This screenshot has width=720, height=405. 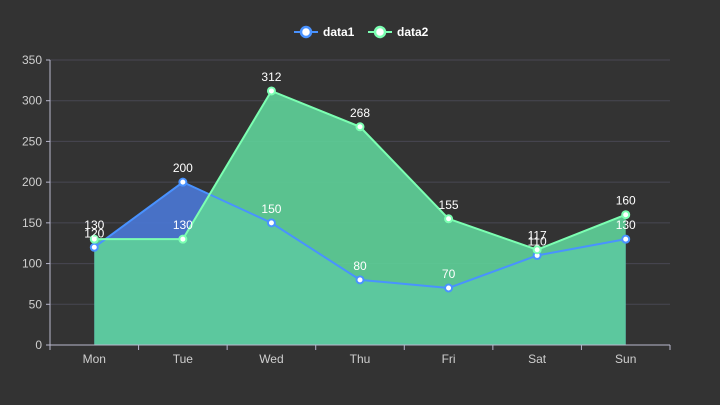 I want to click on data-label-data2: 312, so click(x=271, y=77).